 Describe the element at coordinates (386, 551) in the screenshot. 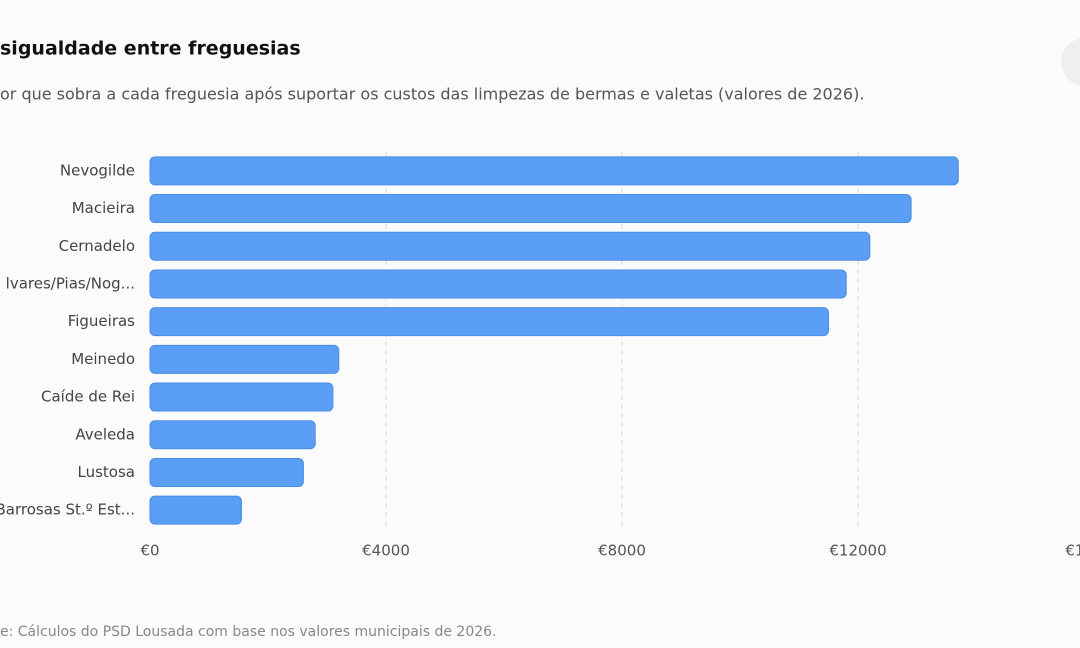

I see `x-tick-label: €4000` at that location.